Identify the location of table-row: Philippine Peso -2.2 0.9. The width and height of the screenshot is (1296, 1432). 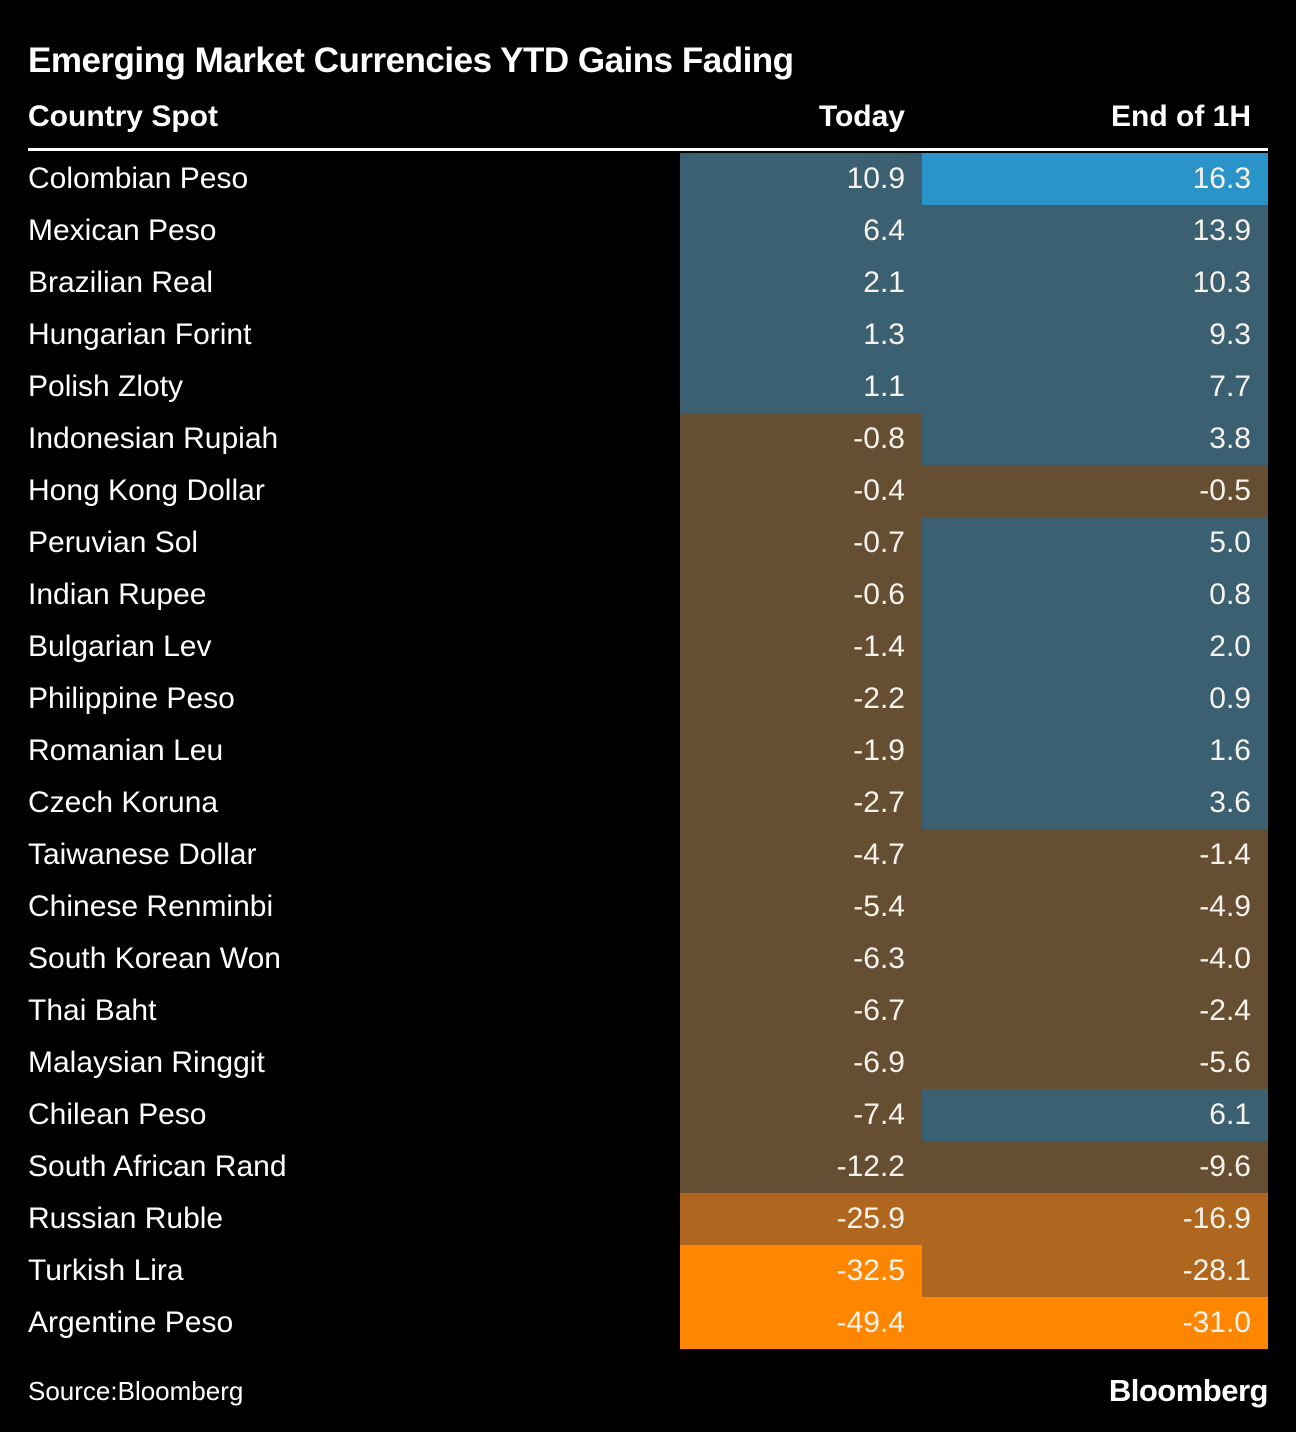
(648, 699).